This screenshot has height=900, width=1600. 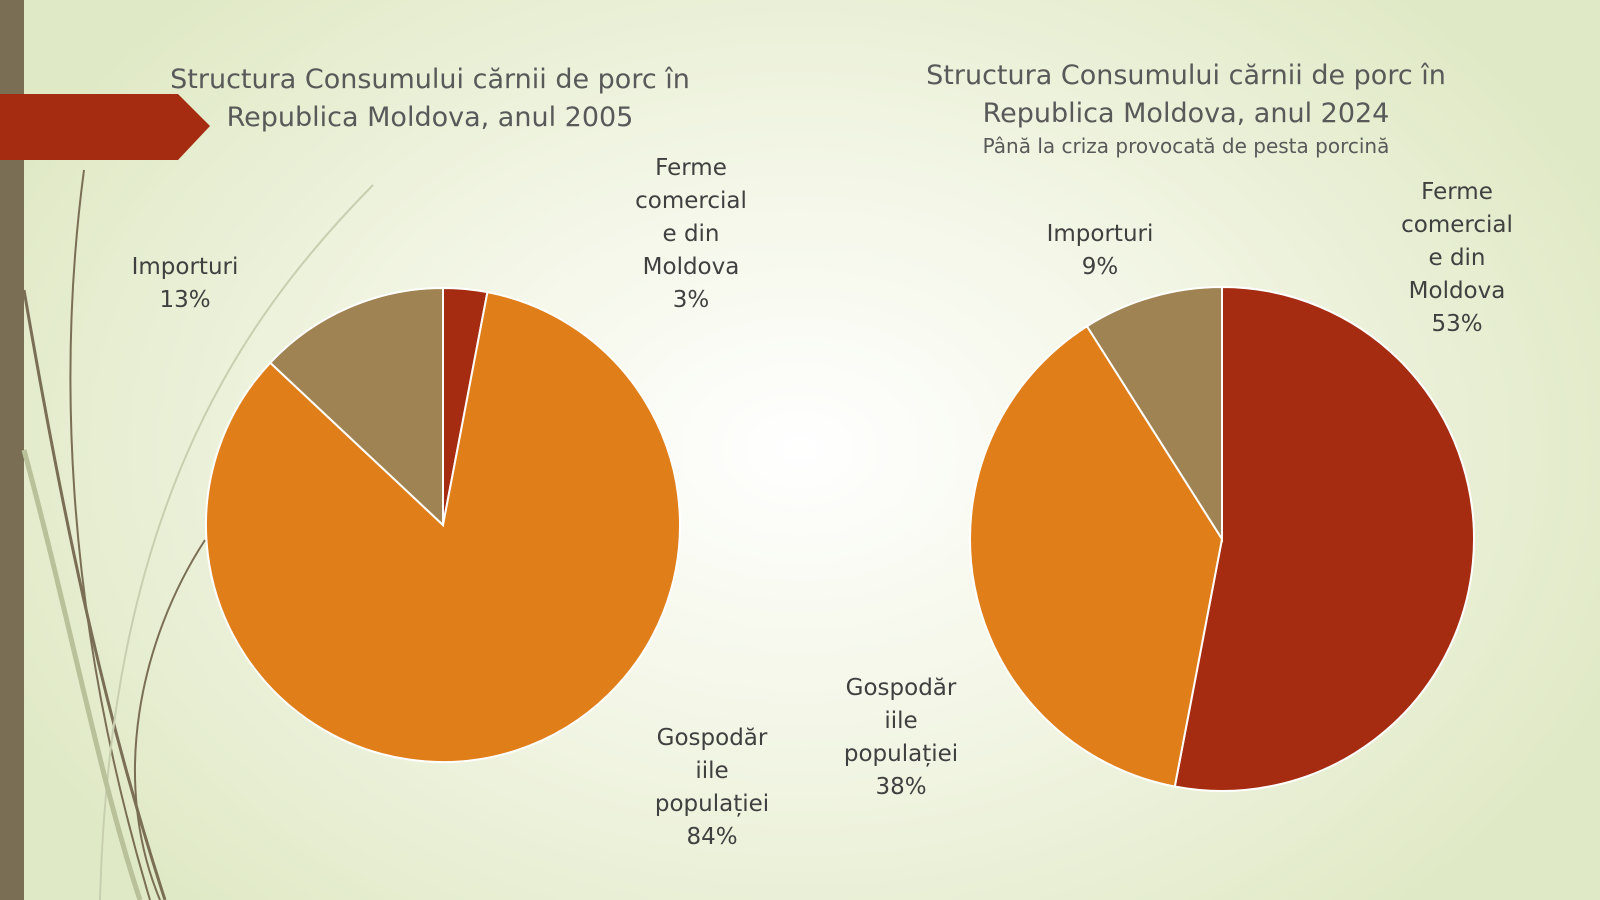 I want to click on label-percent: 53%, so click(x=1457, y=324).